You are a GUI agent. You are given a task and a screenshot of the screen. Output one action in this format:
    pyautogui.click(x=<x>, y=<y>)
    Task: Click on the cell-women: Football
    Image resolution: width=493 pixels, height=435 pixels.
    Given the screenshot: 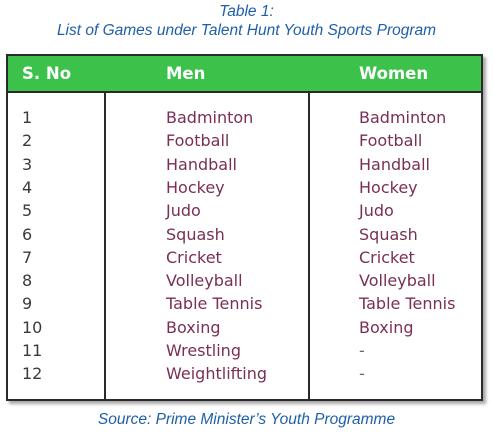 What is the action you would take?
    pyautogui.click(x=391, y=141)
    